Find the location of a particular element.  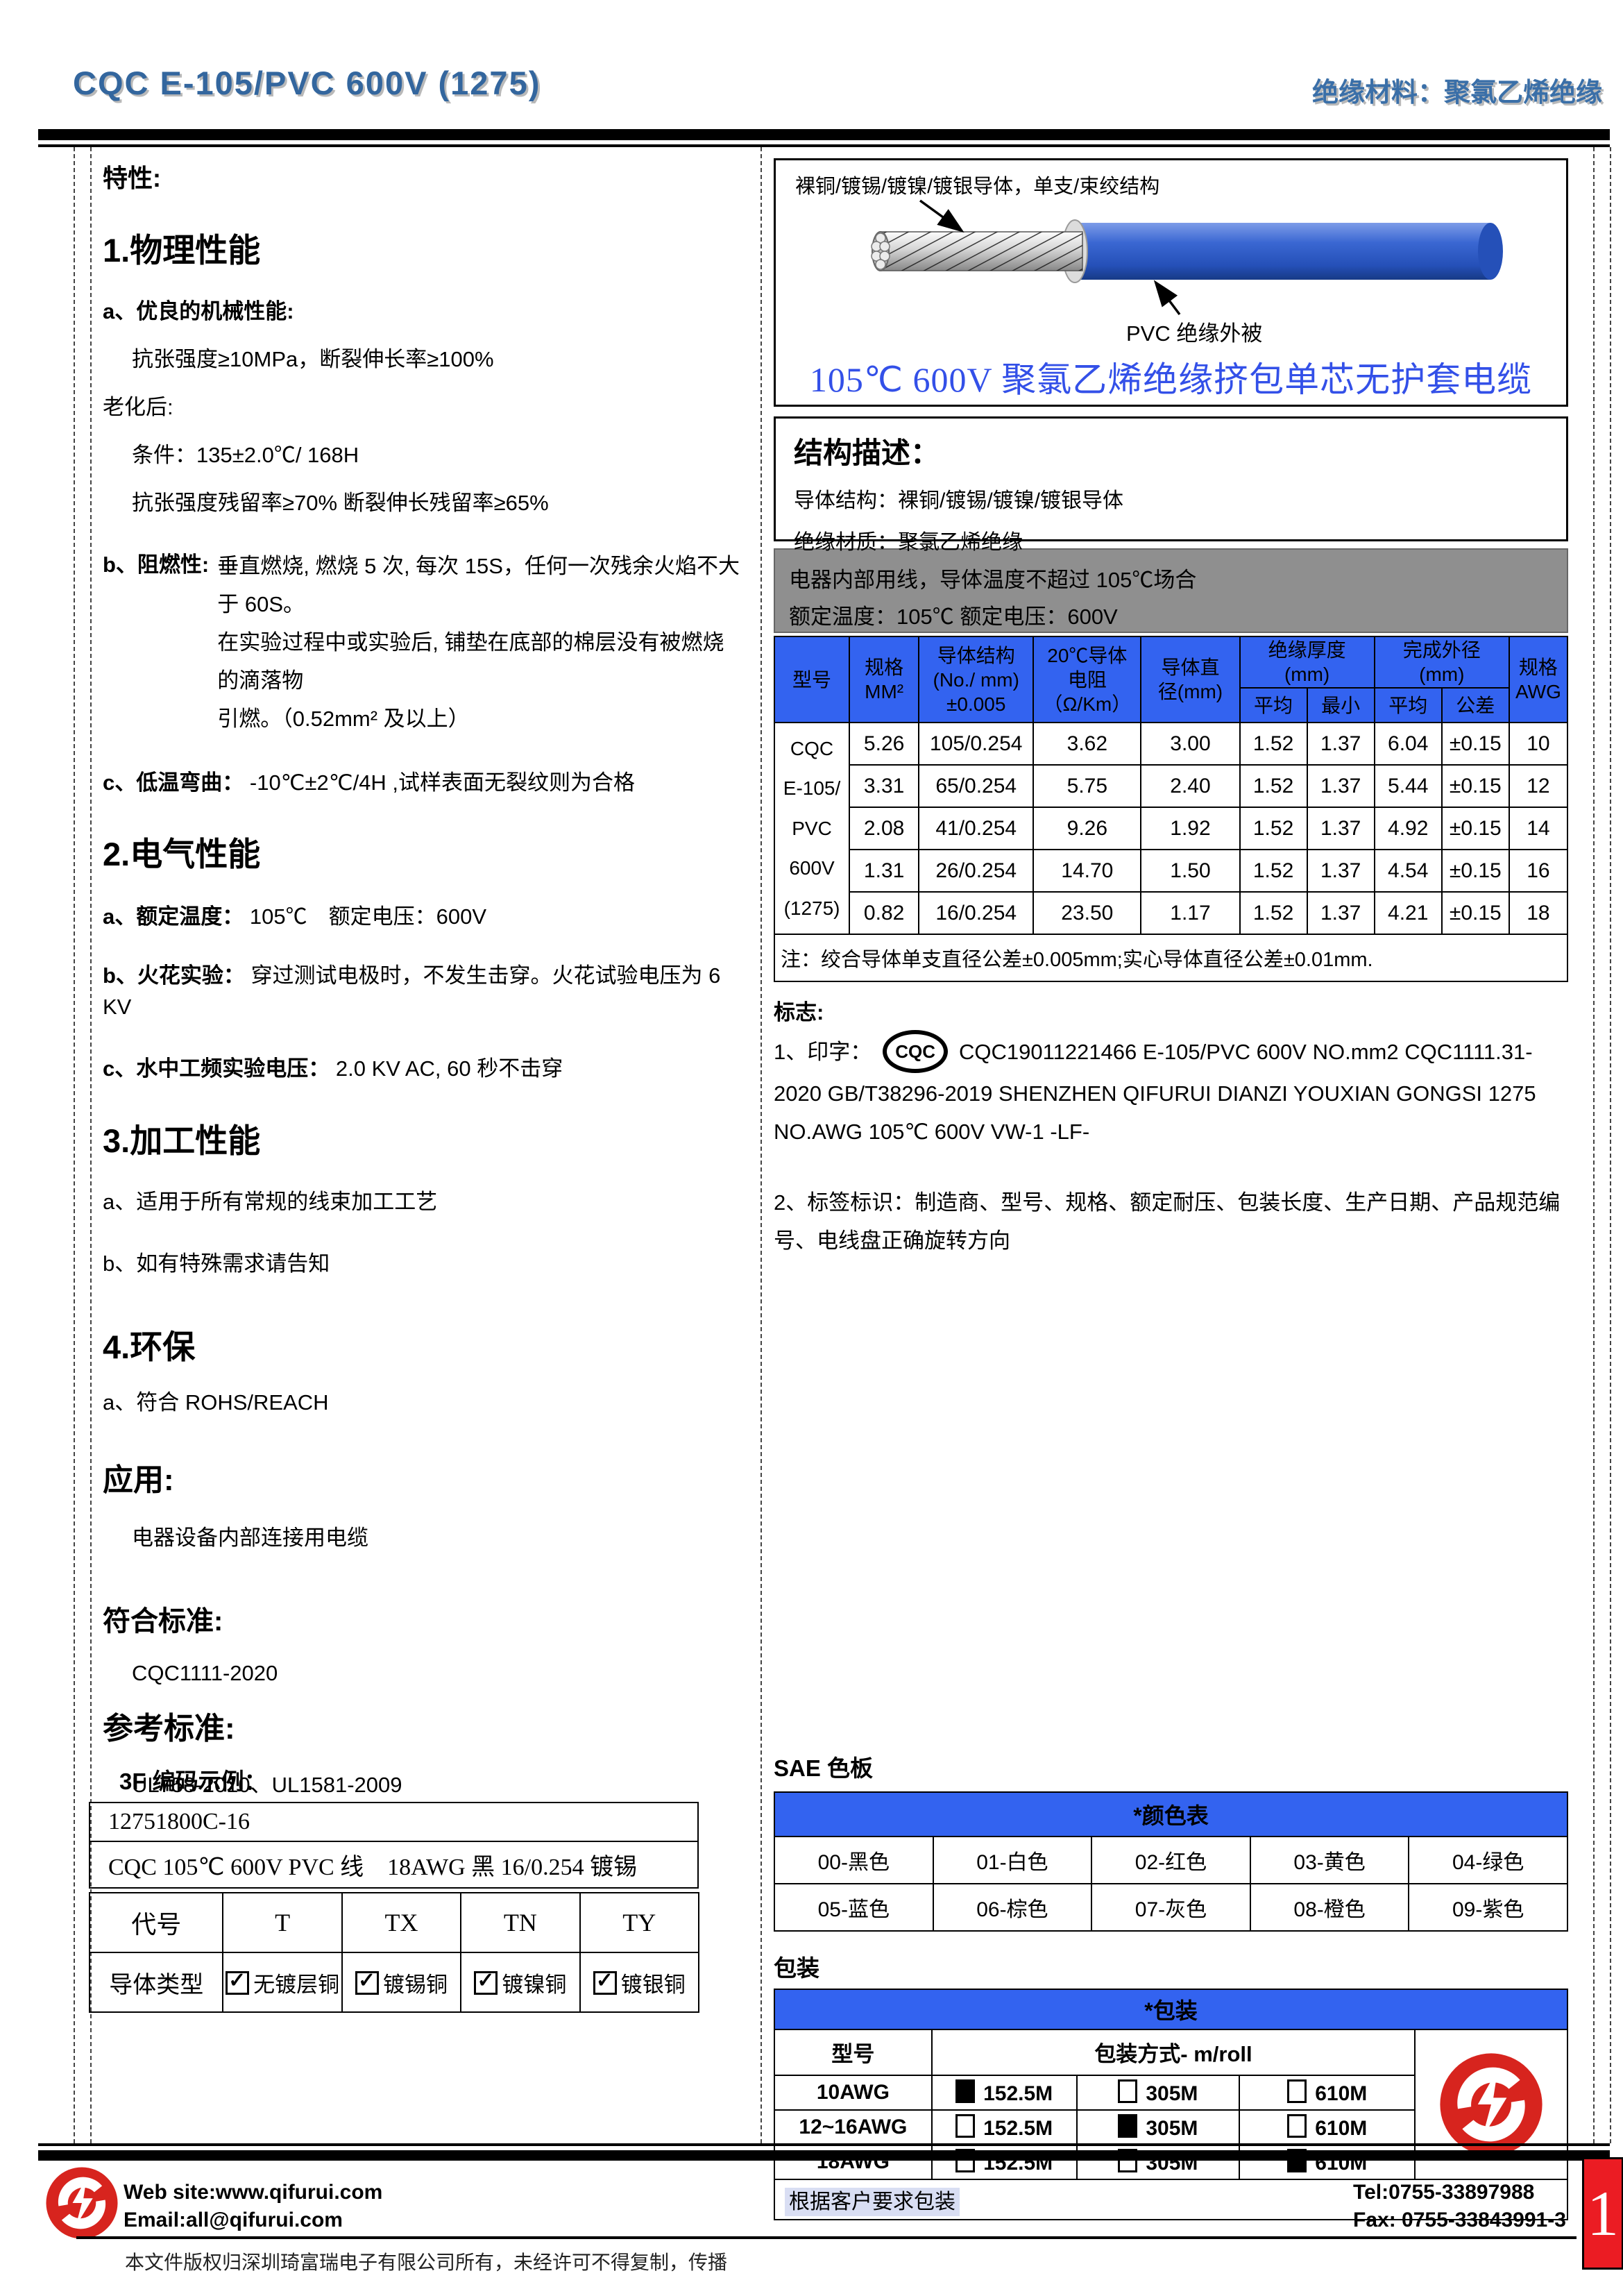

option-bare-copper: 无镀层铜 is located at coordinates (282, 1983).